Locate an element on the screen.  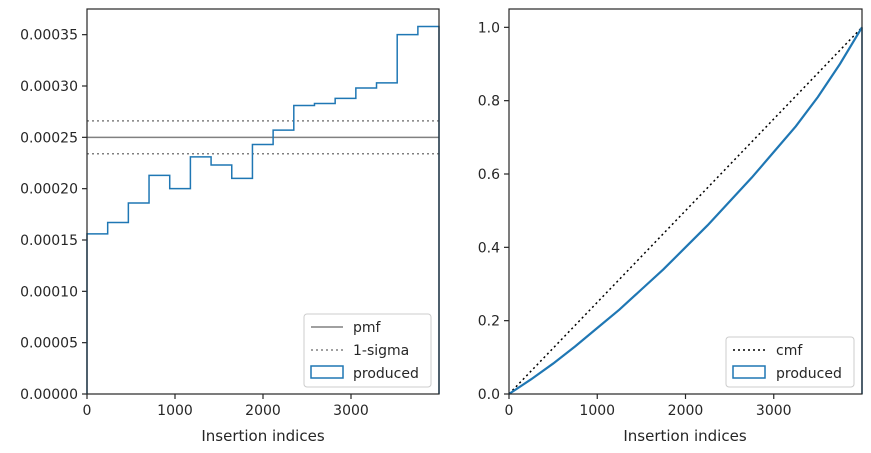
left-y-tick-label: 0.00025 is located at coordinates (49, 138).